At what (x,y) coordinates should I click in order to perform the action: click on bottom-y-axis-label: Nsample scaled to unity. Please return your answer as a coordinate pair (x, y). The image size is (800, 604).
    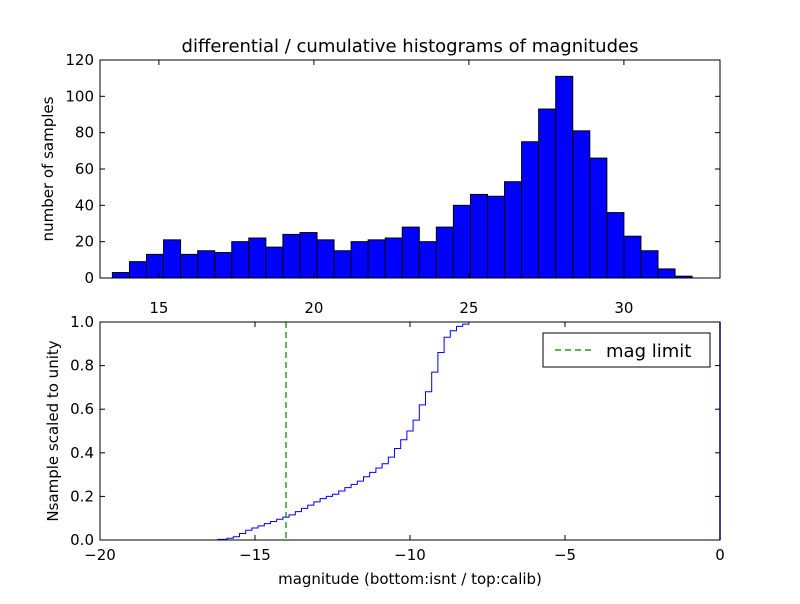
    Looking at the image, I should click on (53, 430).